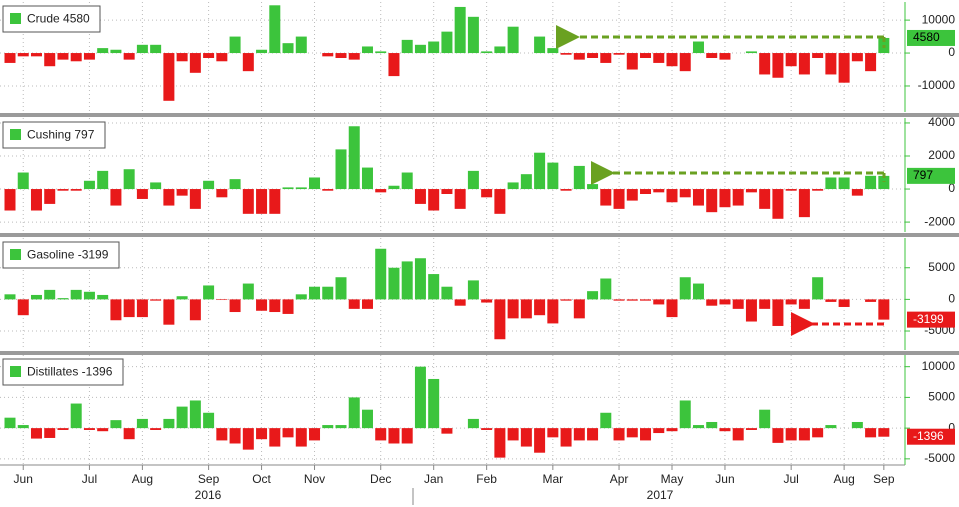 Image resolution: width=959 pixels, height=507 pixels. I want to click on legend-box, so click(61, 255).